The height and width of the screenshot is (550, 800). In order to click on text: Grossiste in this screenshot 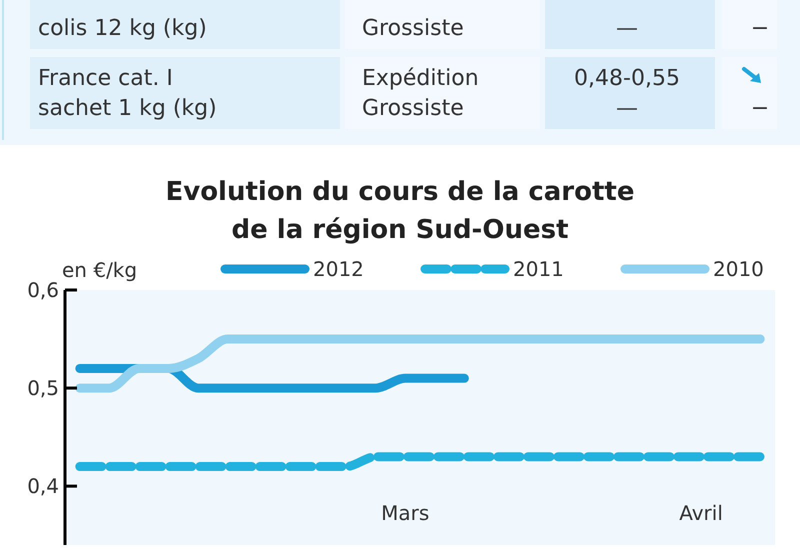, I will do `click(413, 28)`.